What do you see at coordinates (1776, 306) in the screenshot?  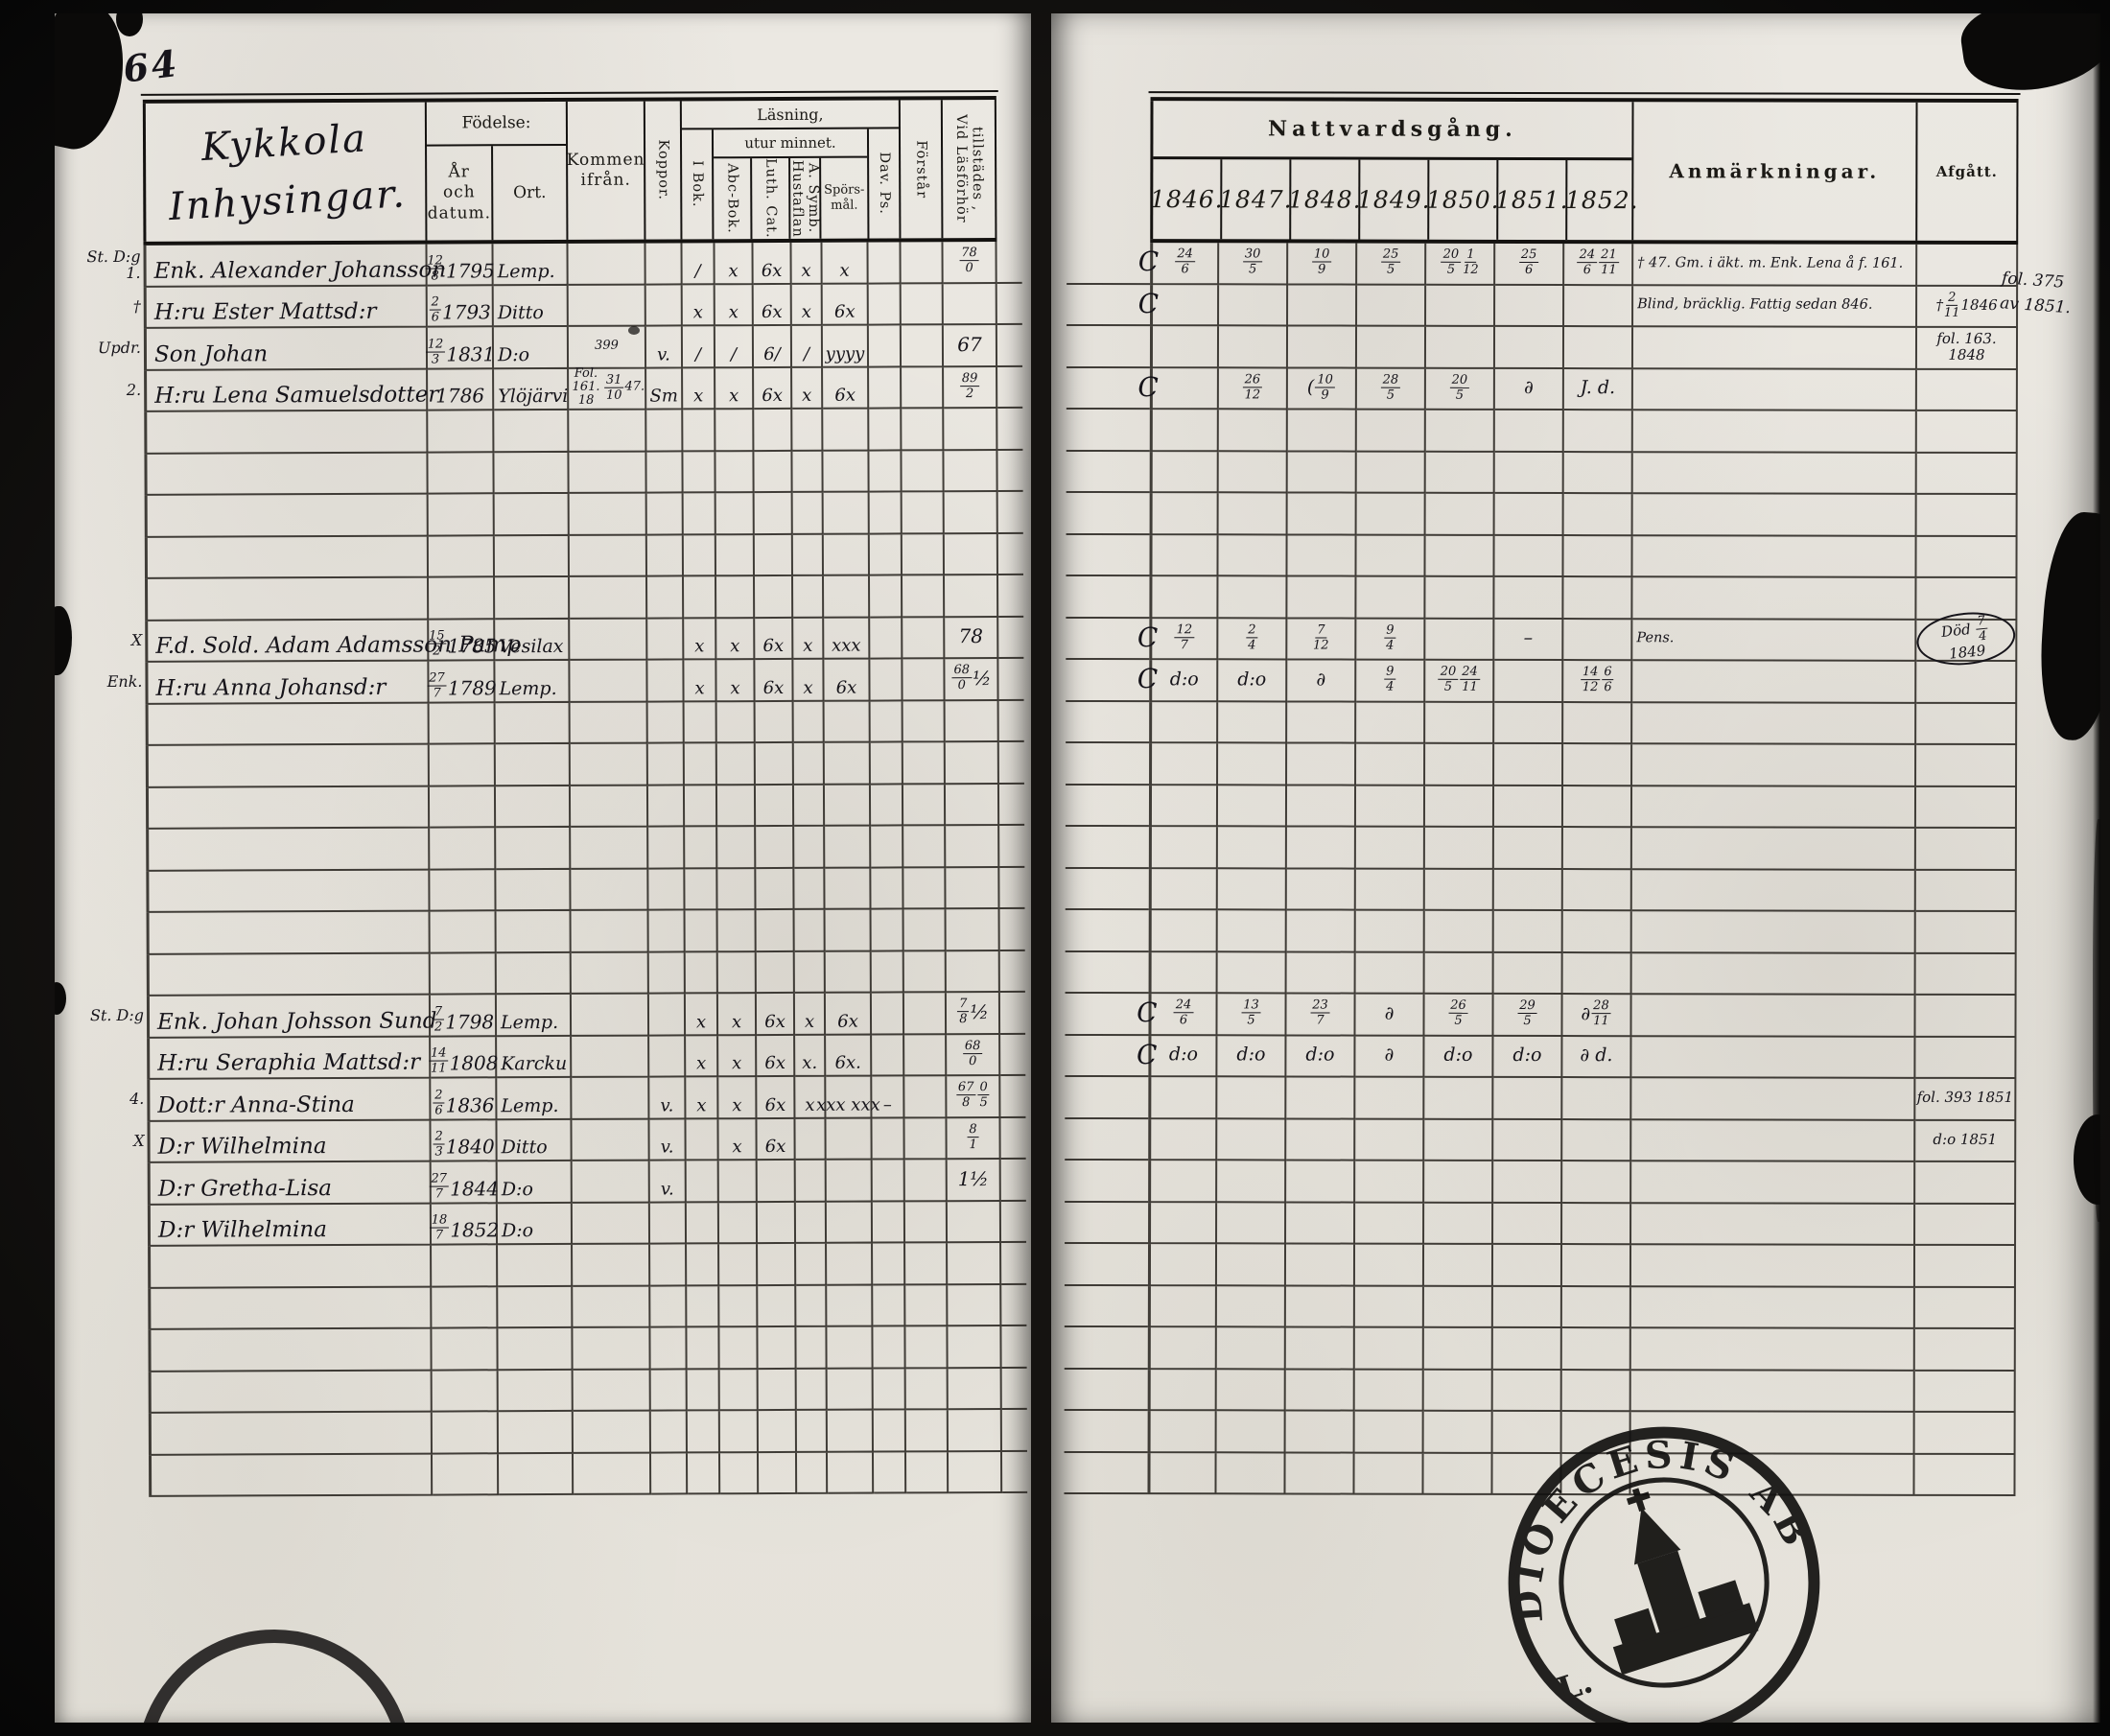 I see `cell-anm: Blind, bräcklig. Fattig sedan 846.` at bounding box center [1776, 306].